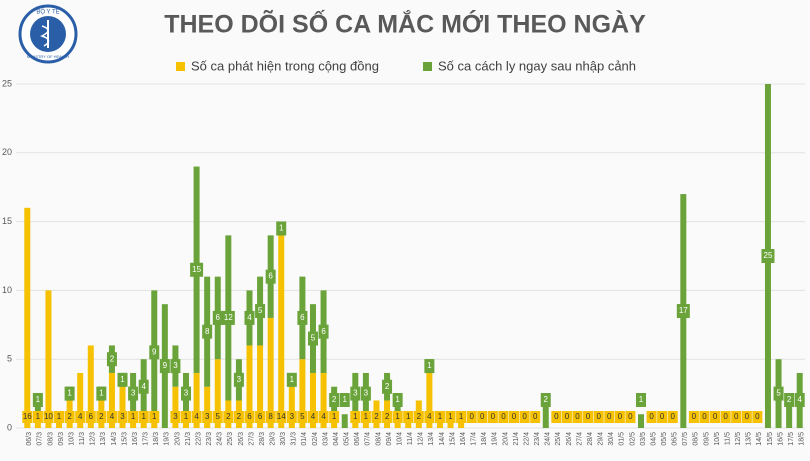 The width and height of the screenshot is (810, 461). What do you see at coordinates (196, 269) in the screenshot?
I see `value-label: 15` at bounding box center [196, 269].